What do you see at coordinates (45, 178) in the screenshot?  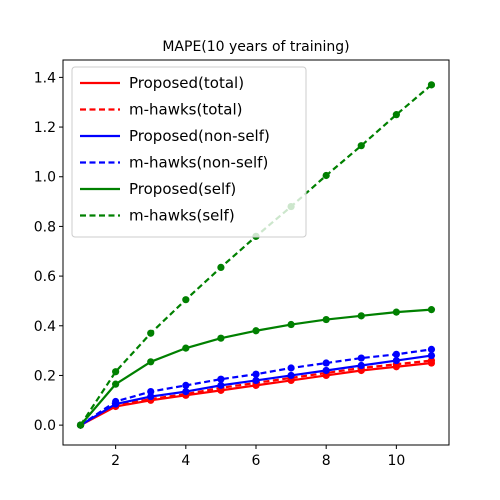 I see `y-tick-label: 1.0` at bounding box center [45, 178].